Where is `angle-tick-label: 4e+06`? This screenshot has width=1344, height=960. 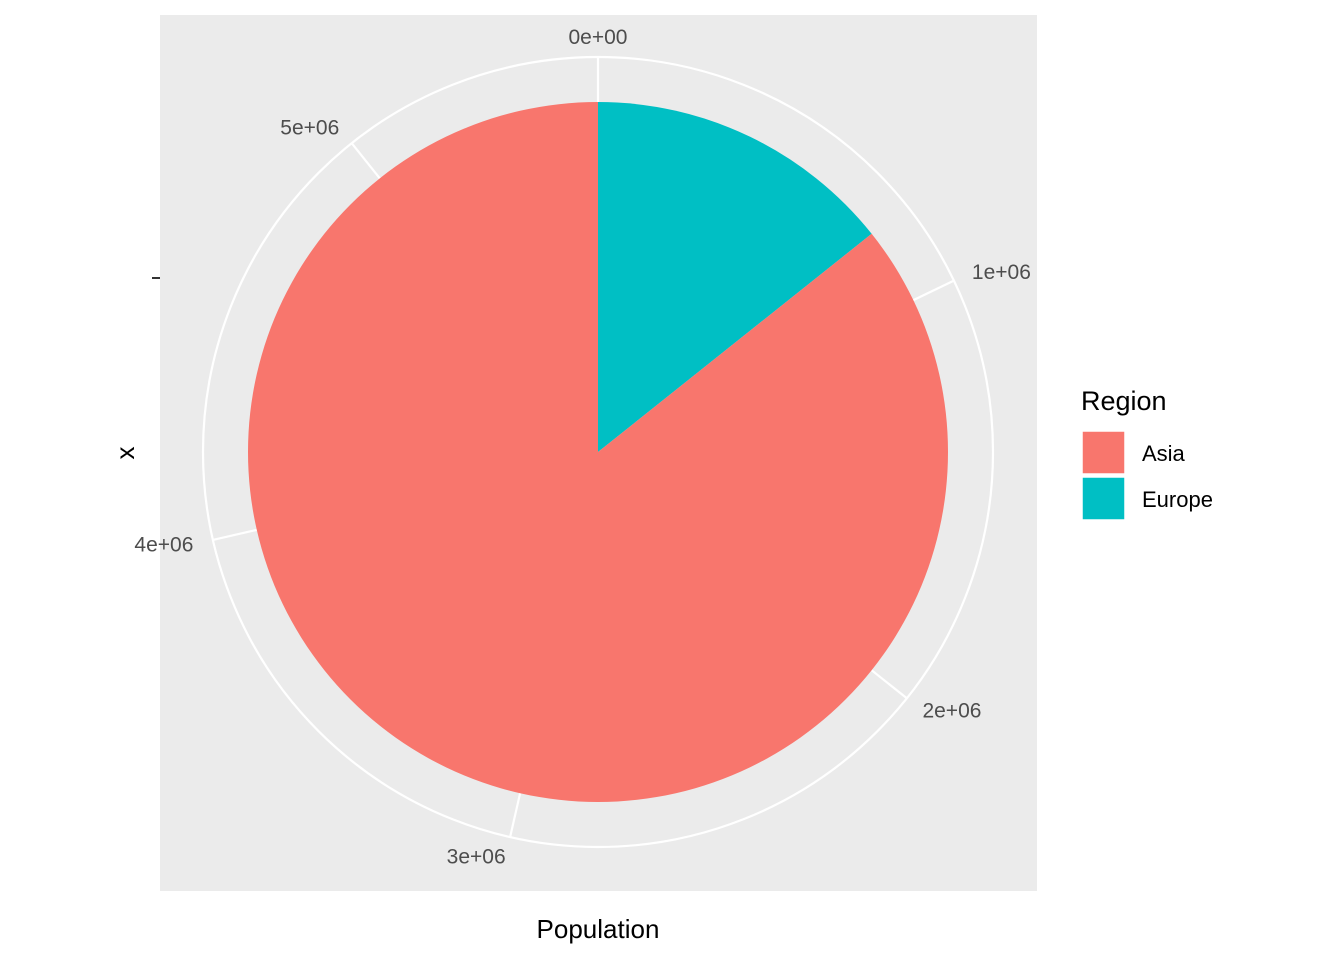 angle-tick-label: 4e+06 is located at coordinates (163, 544).